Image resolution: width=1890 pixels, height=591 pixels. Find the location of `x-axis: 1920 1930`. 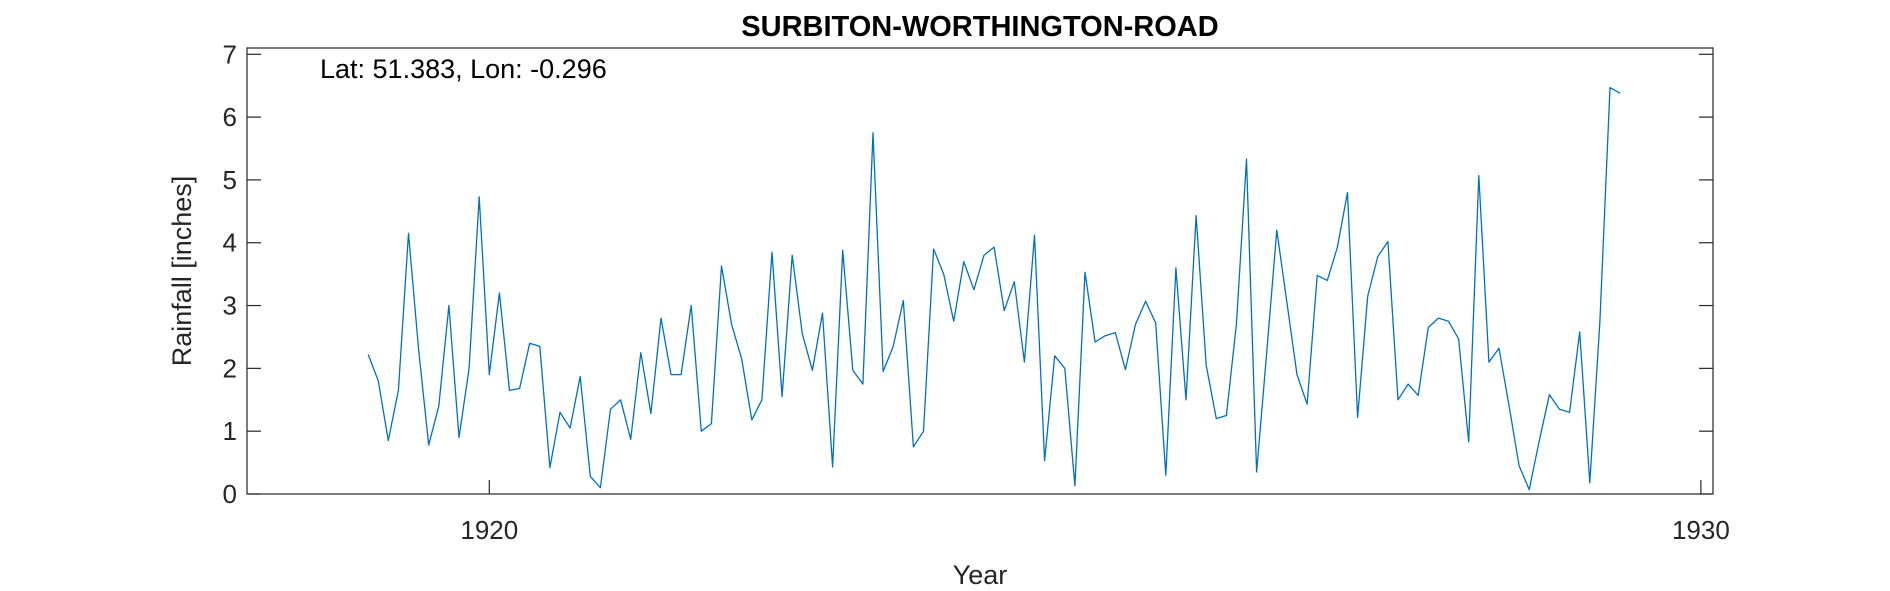

x-axis: 1920 1930 is located at coordinates (1095, 512).